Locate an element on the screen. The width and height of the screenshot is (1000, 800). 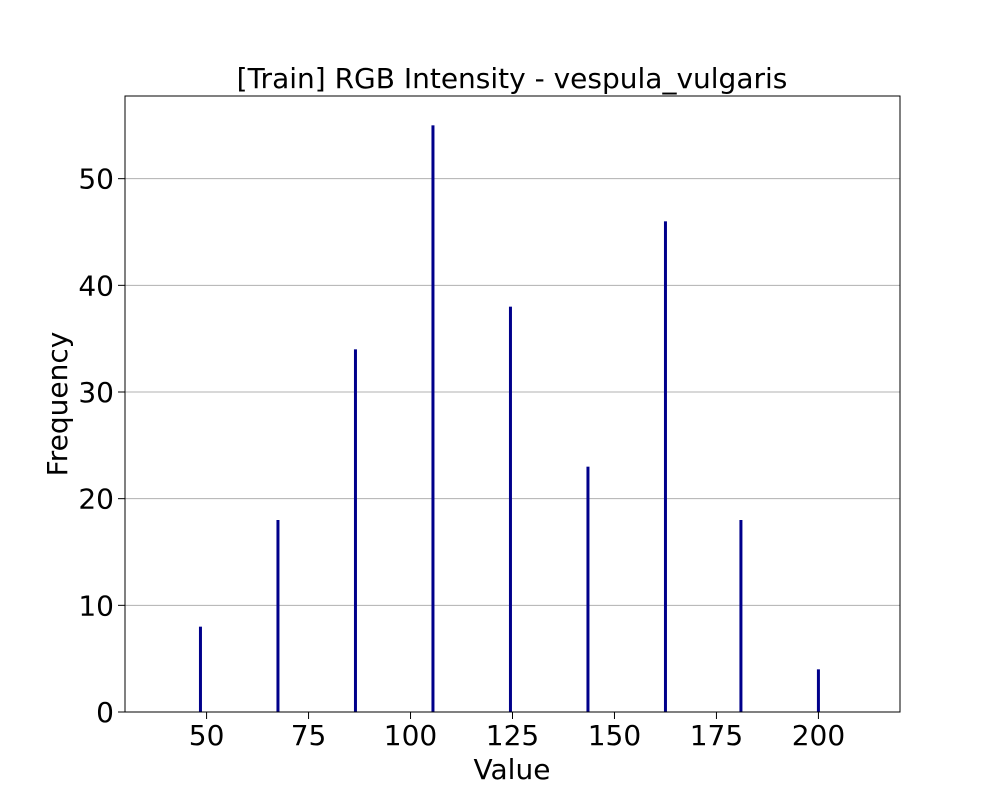
y-tick-label: 0 is located at coordinates (105, 712).